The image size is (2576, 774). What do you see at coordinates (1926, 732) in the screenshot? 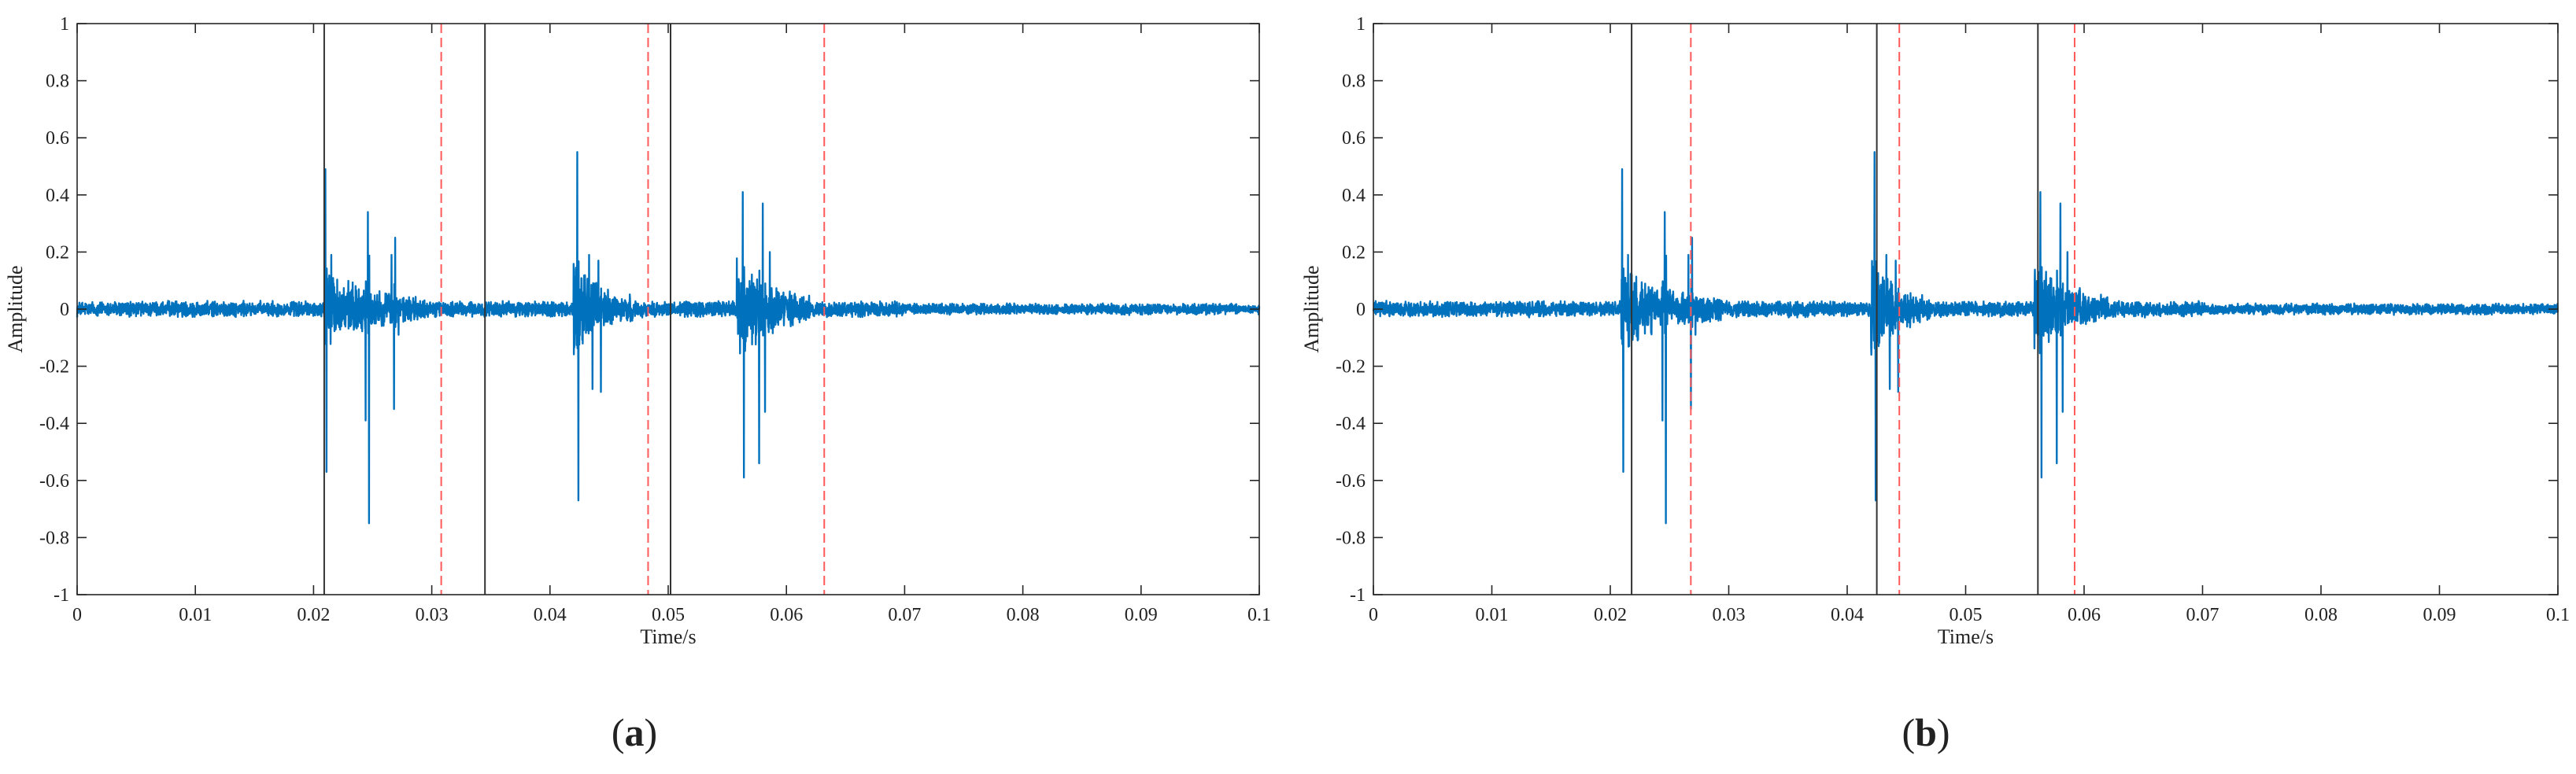
I see `panel-label-b: (b)` at bounding box center [1926, 732].